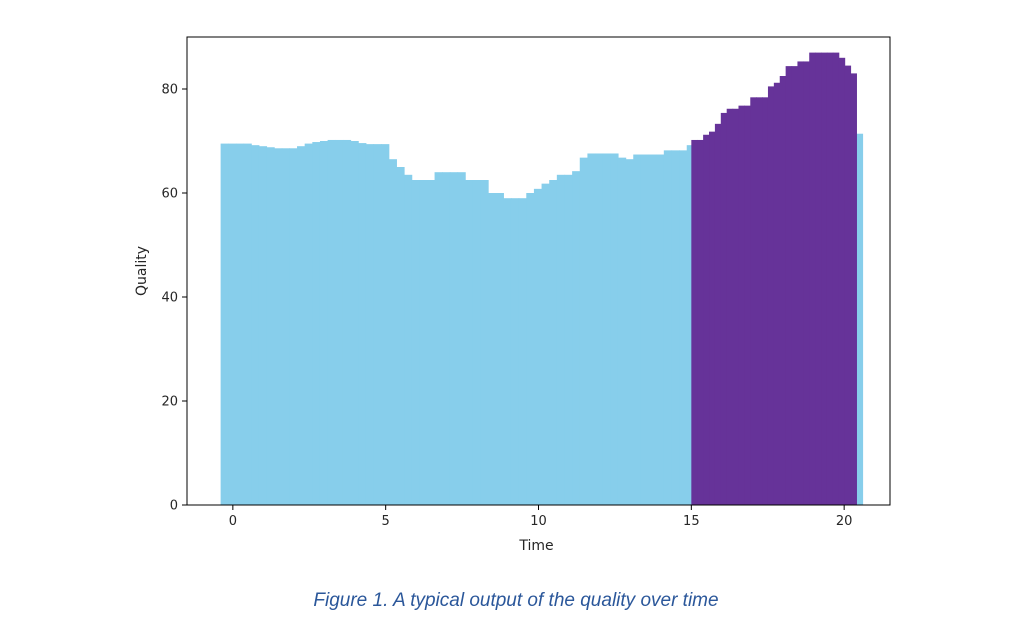  Describe the element at coordinates (691, 521) in the screenshot. I see `x-tick-label: 15` at that location.